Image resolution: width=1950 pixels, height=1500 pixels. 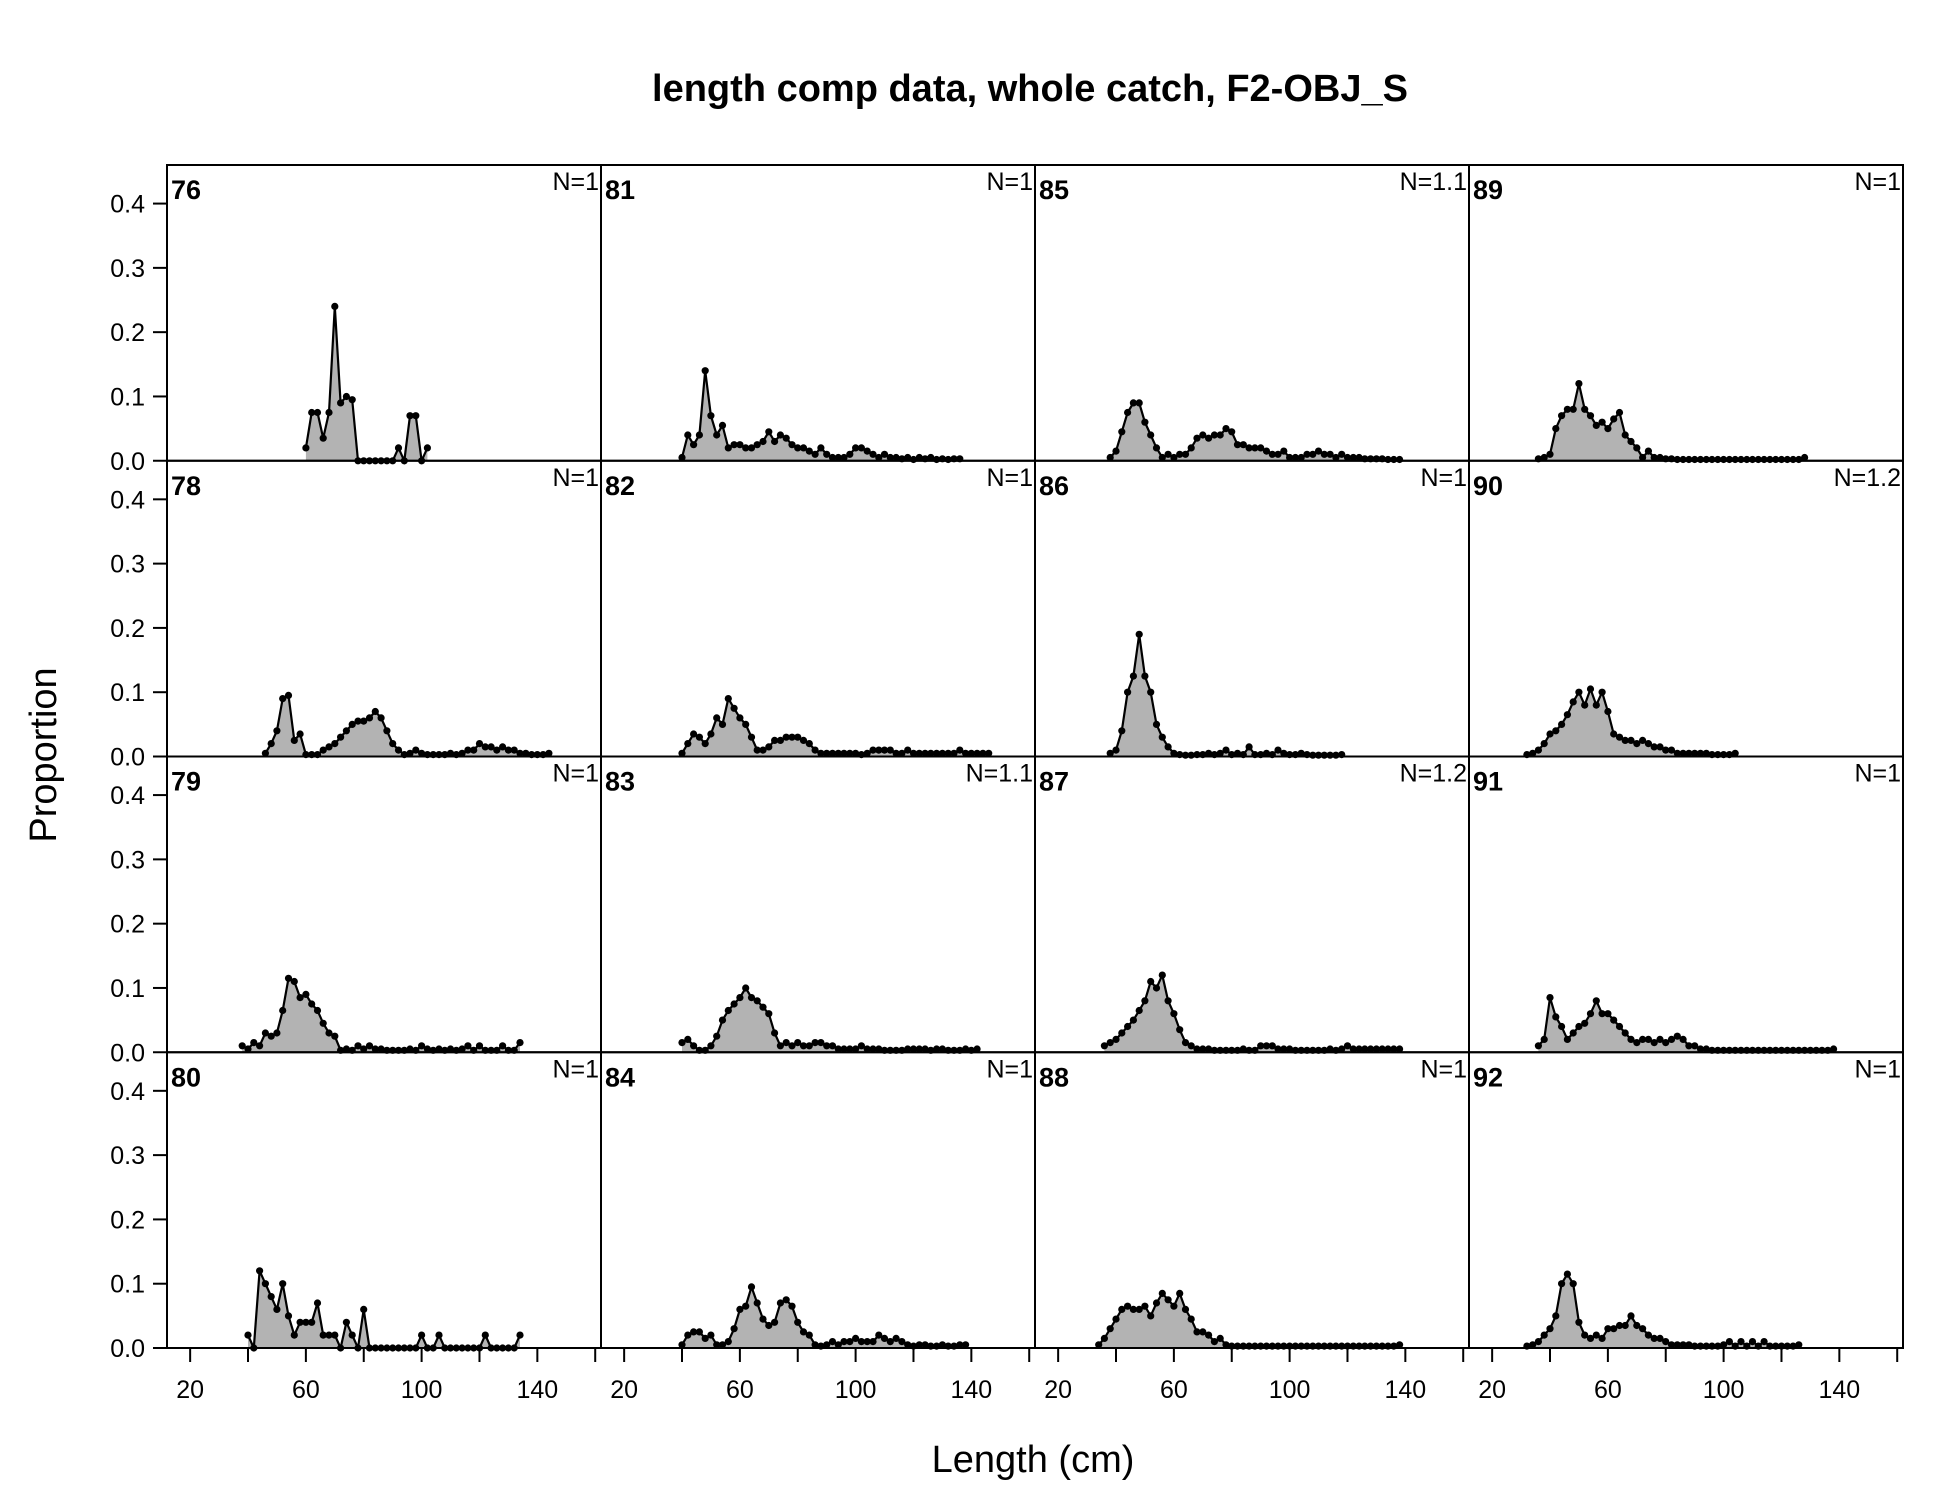 What do you see at coordinates (127, 565) in the screenshot?
I see `y-tick-label: 0.3` at bounding box center [127, 565].